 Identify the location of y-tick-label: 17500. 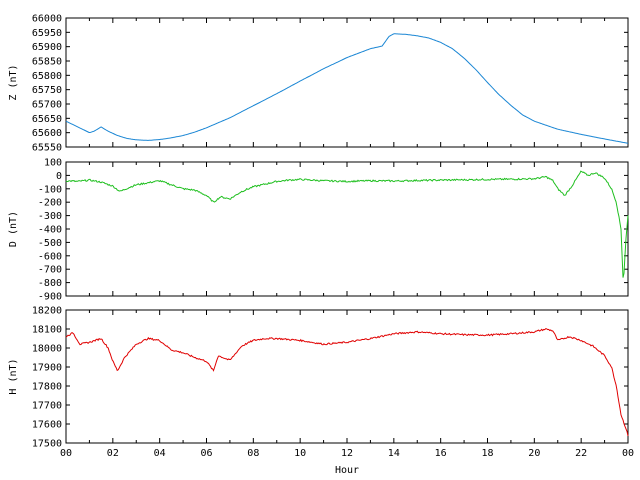
(47, 444).